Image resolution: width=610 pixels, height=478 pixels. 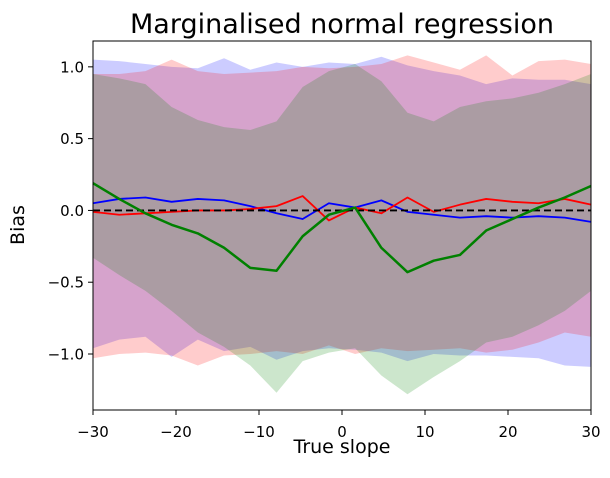 What do you see at coordinates (18, 225) in the screenshot?
I see `y-axis-label: Bias` at bounding box center [18, 225].